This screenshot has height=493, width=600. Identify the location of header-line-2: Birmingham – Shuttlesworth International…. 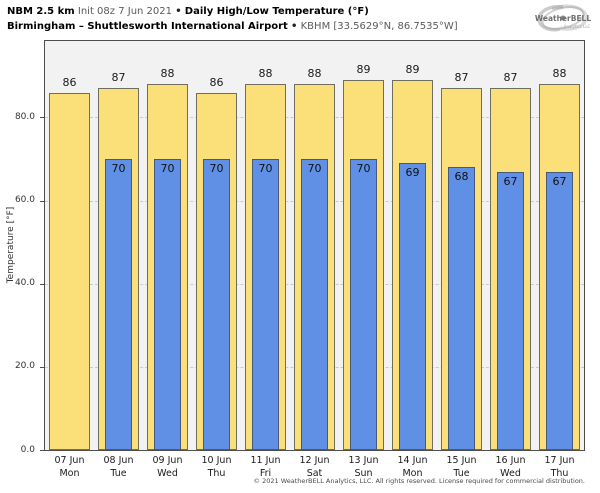
(232, 26).